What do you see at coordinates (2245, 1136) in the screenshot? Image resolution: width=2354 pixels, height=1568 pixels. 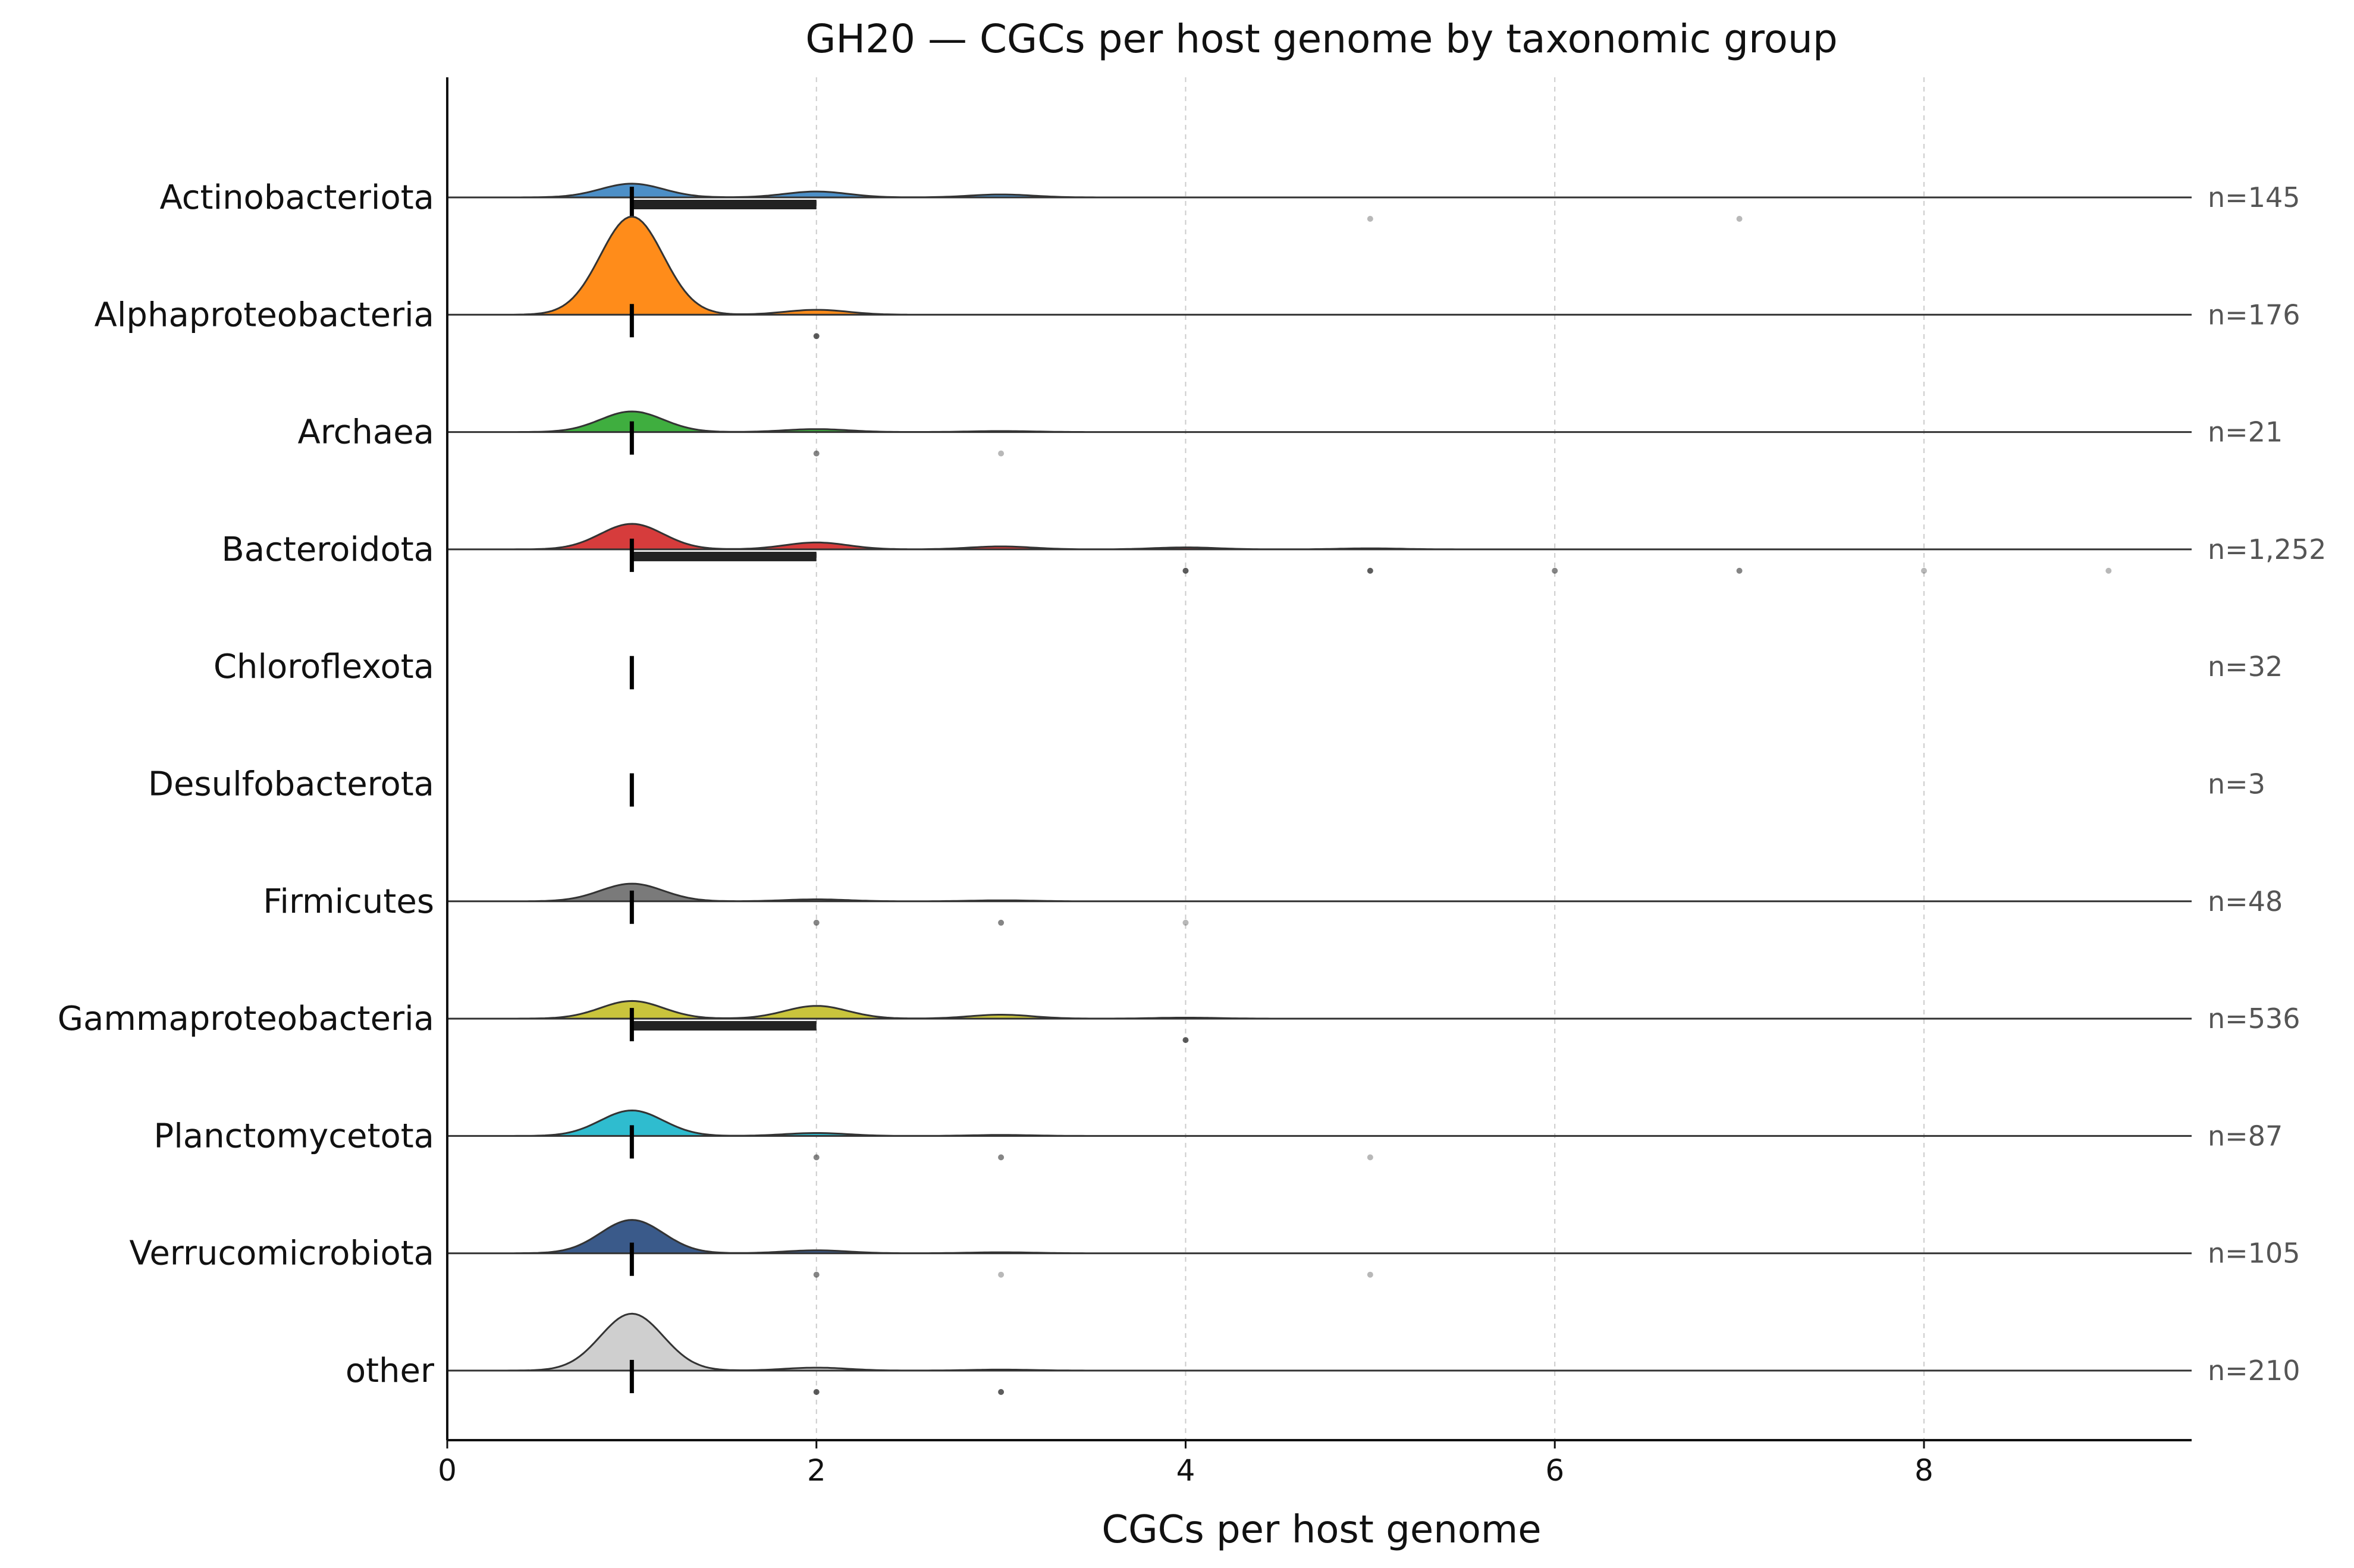 I see `sample-size-label: n=87` at bounding box center [2245, 1136].